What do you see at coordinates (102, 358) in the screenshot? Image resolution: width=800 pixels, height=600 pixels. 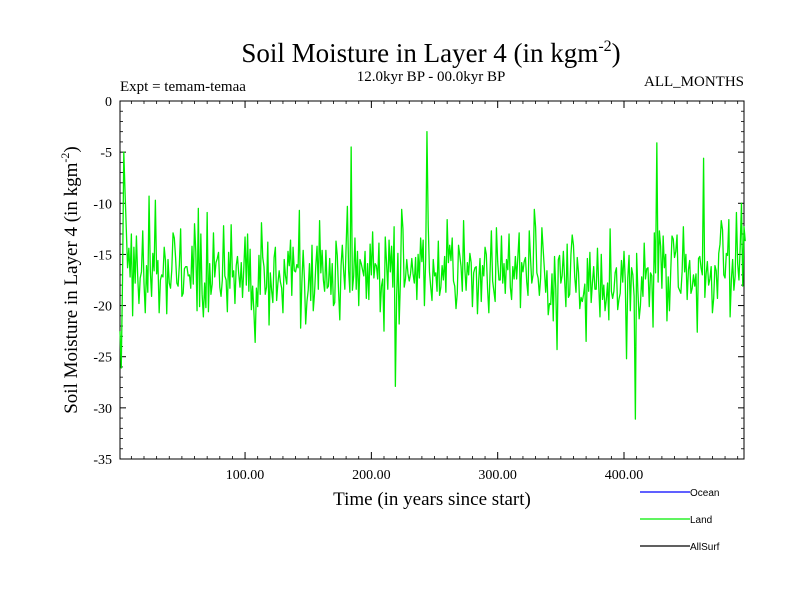 I see `y-tick-label: -25` at bounding box center [102, 358].